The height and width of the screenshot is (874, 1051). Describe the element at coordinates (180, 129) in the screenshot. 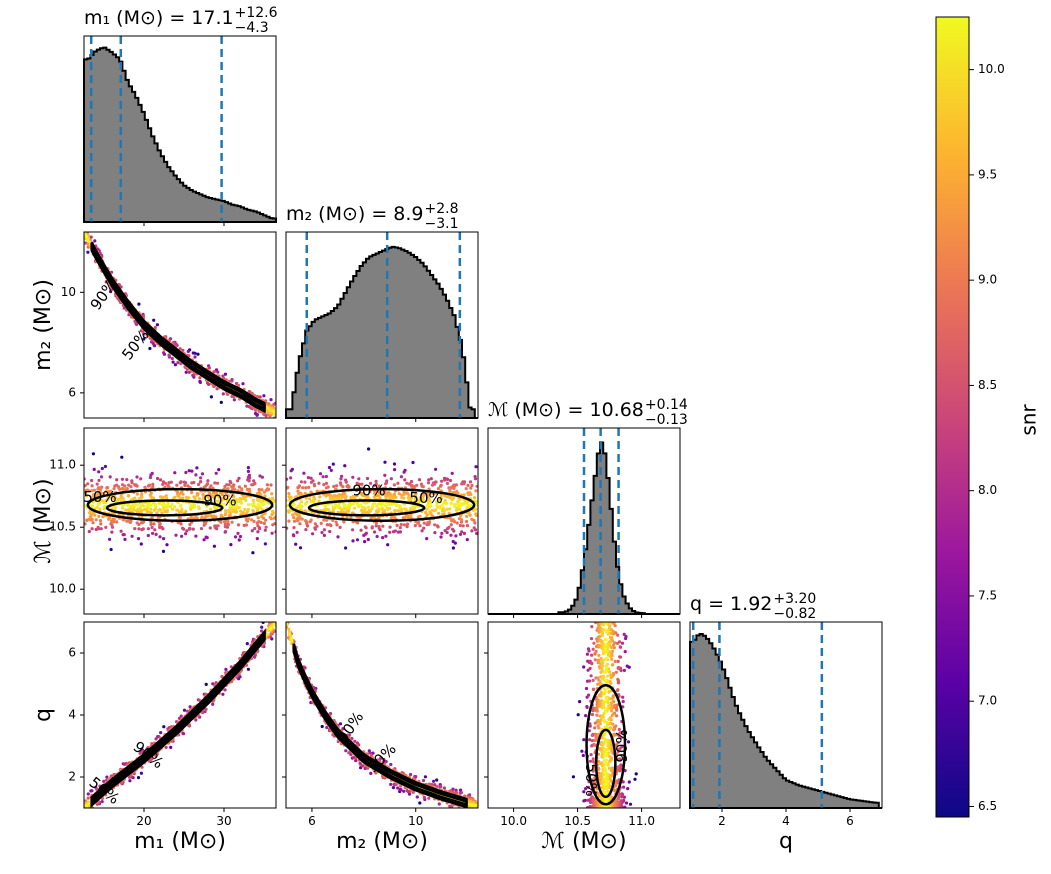

I see `hist-frame-m1` at that location.